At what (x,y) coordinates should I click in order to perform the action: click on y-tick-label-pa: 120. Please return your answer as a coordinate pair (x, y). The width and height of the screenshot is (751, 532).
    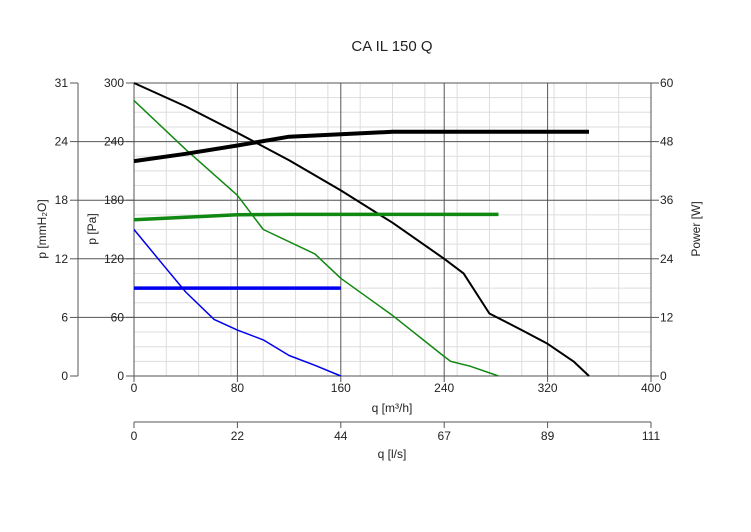
    Looking at the image, I should click on (114, 259).